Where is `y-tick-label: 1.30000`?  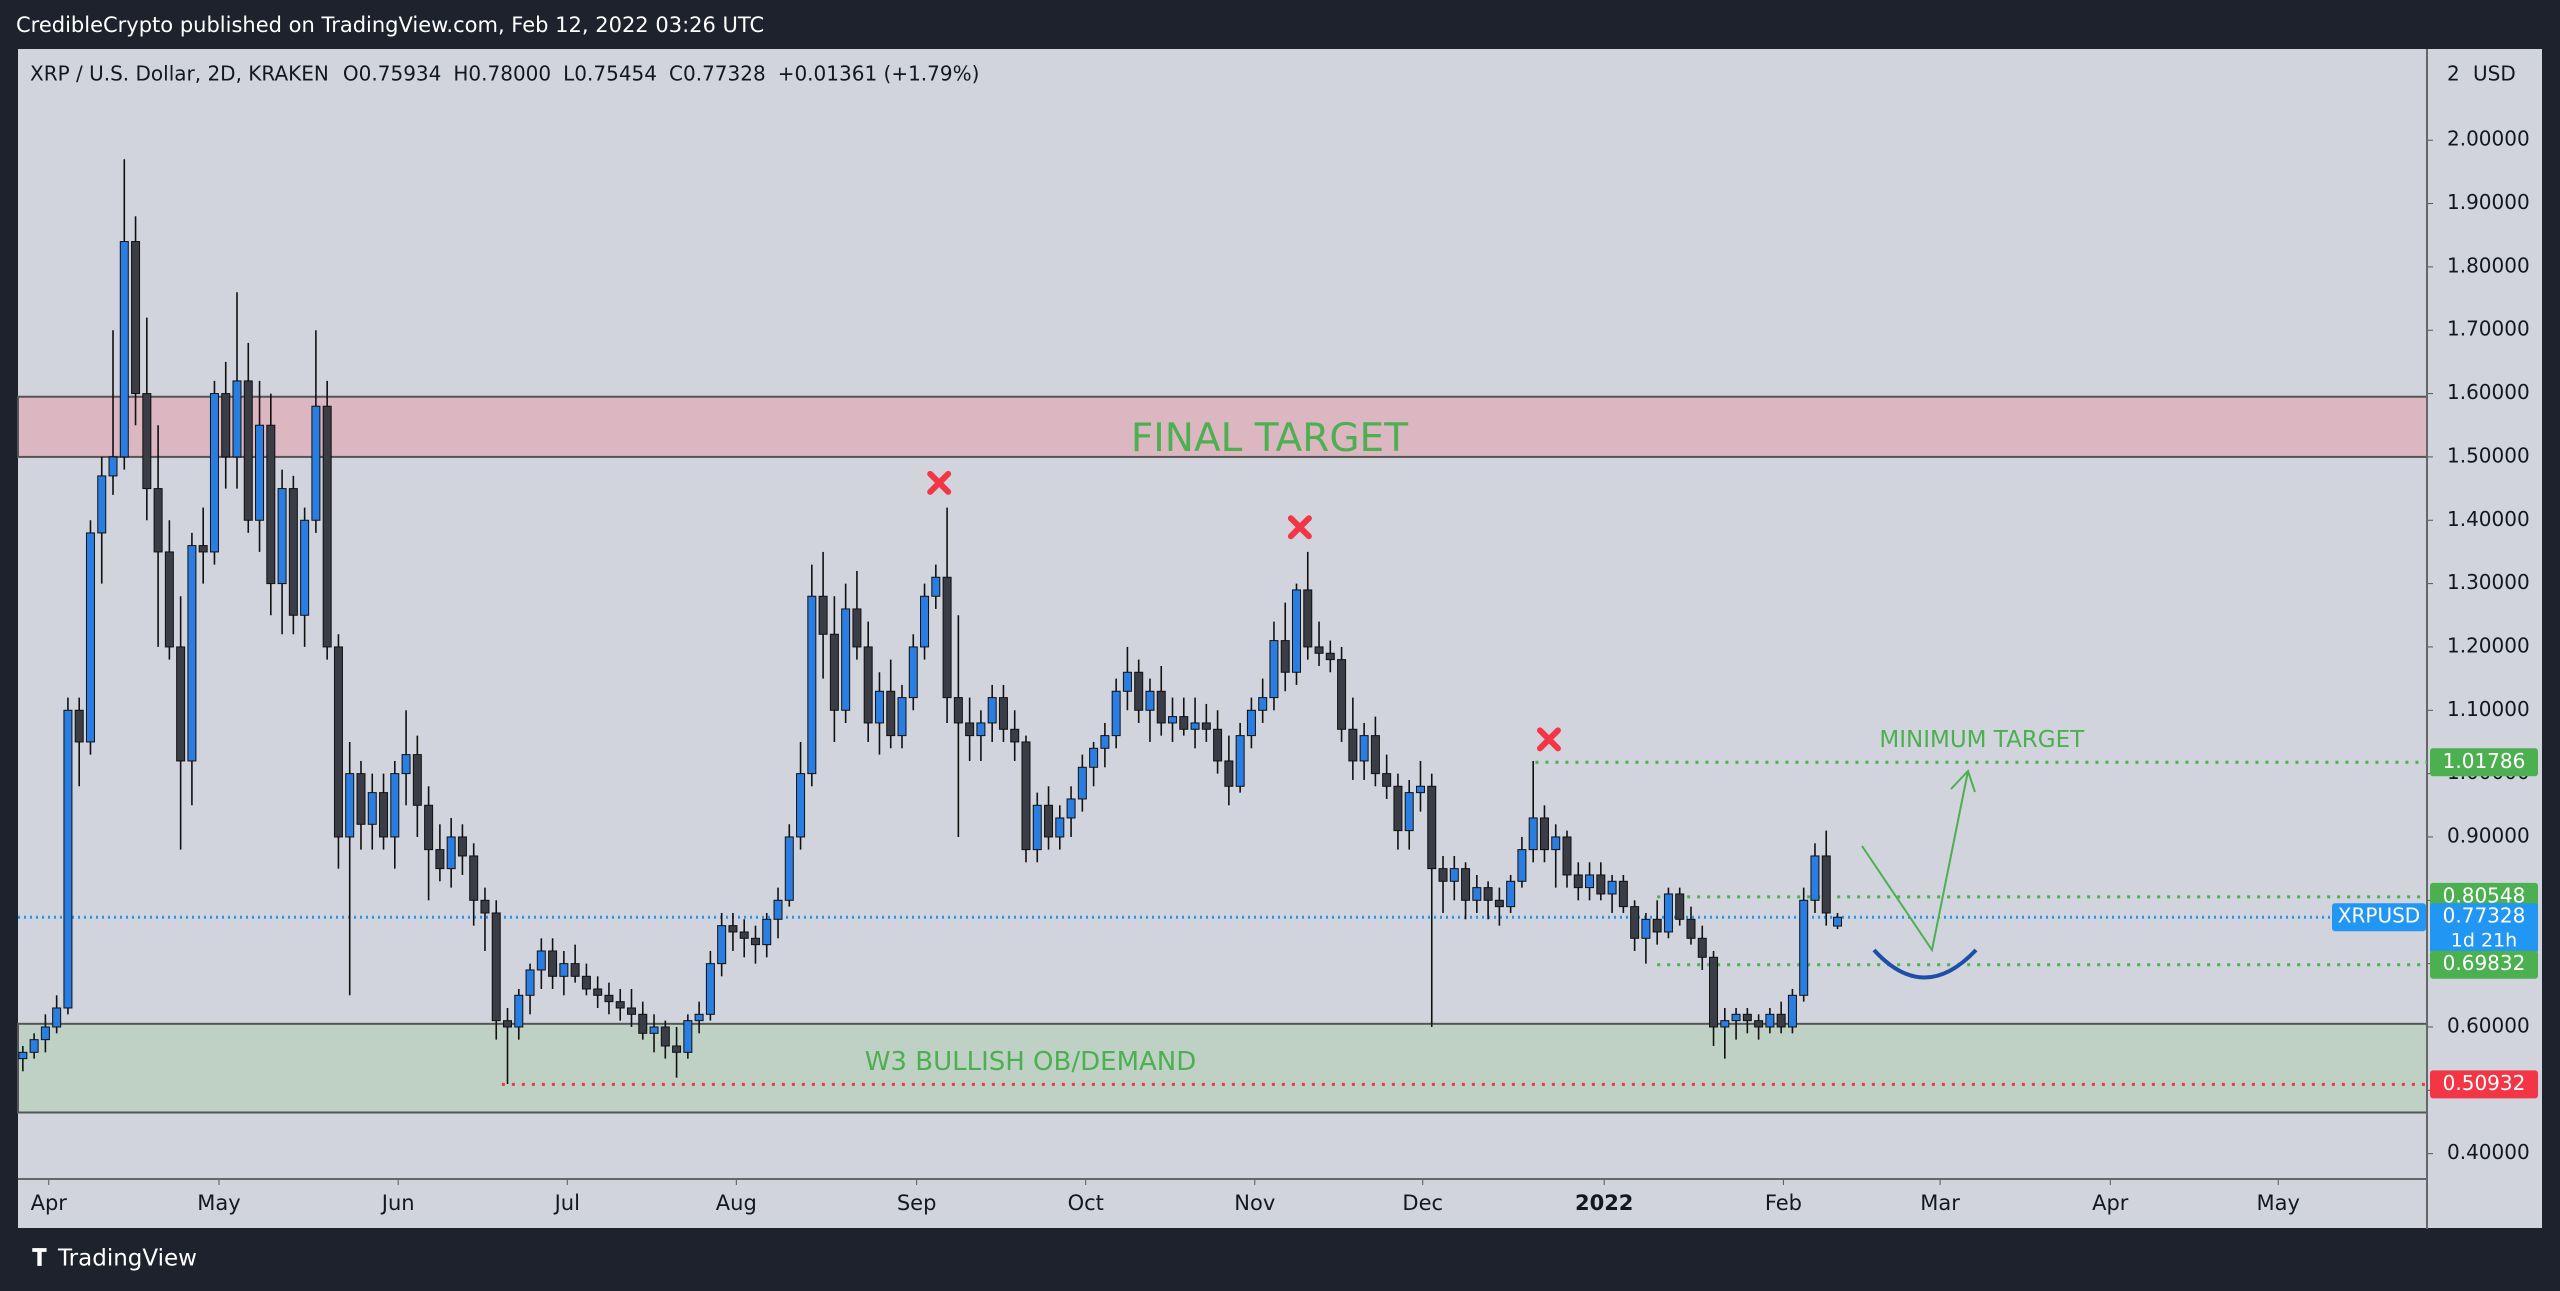
y-tick-label: 1.30000 is located at coordinates (2488, 582).